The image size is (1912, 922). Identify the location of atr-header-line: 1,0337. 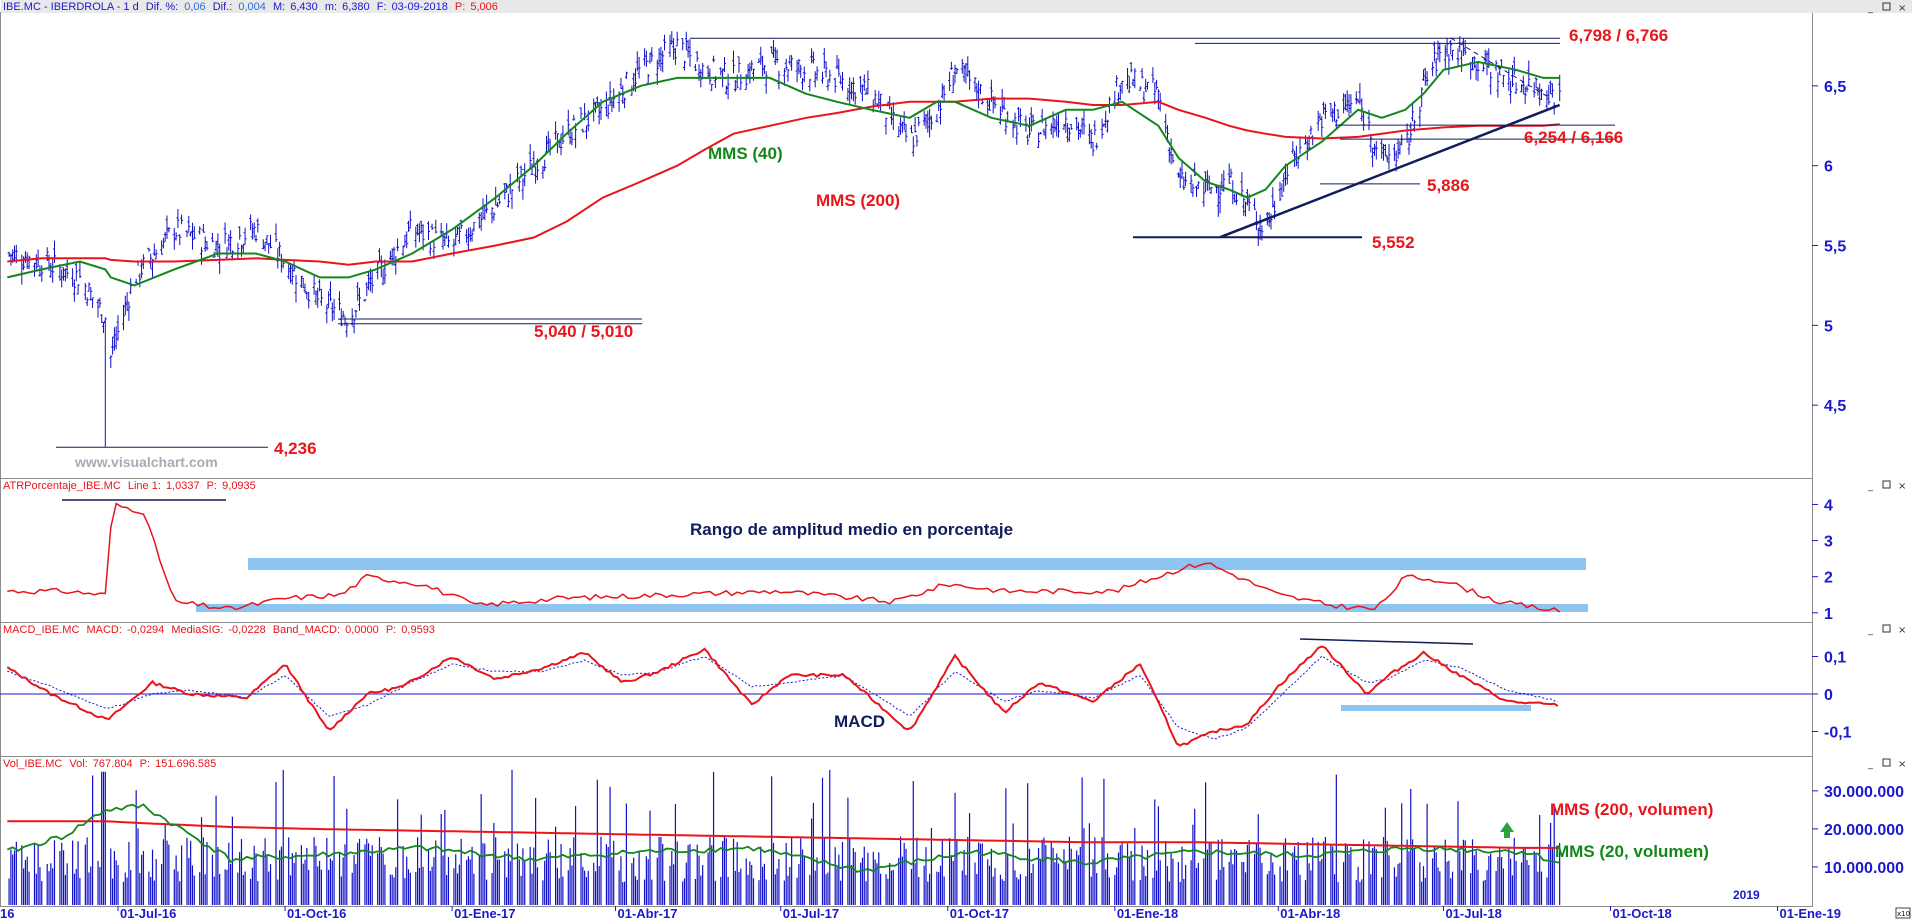
(183, 486).